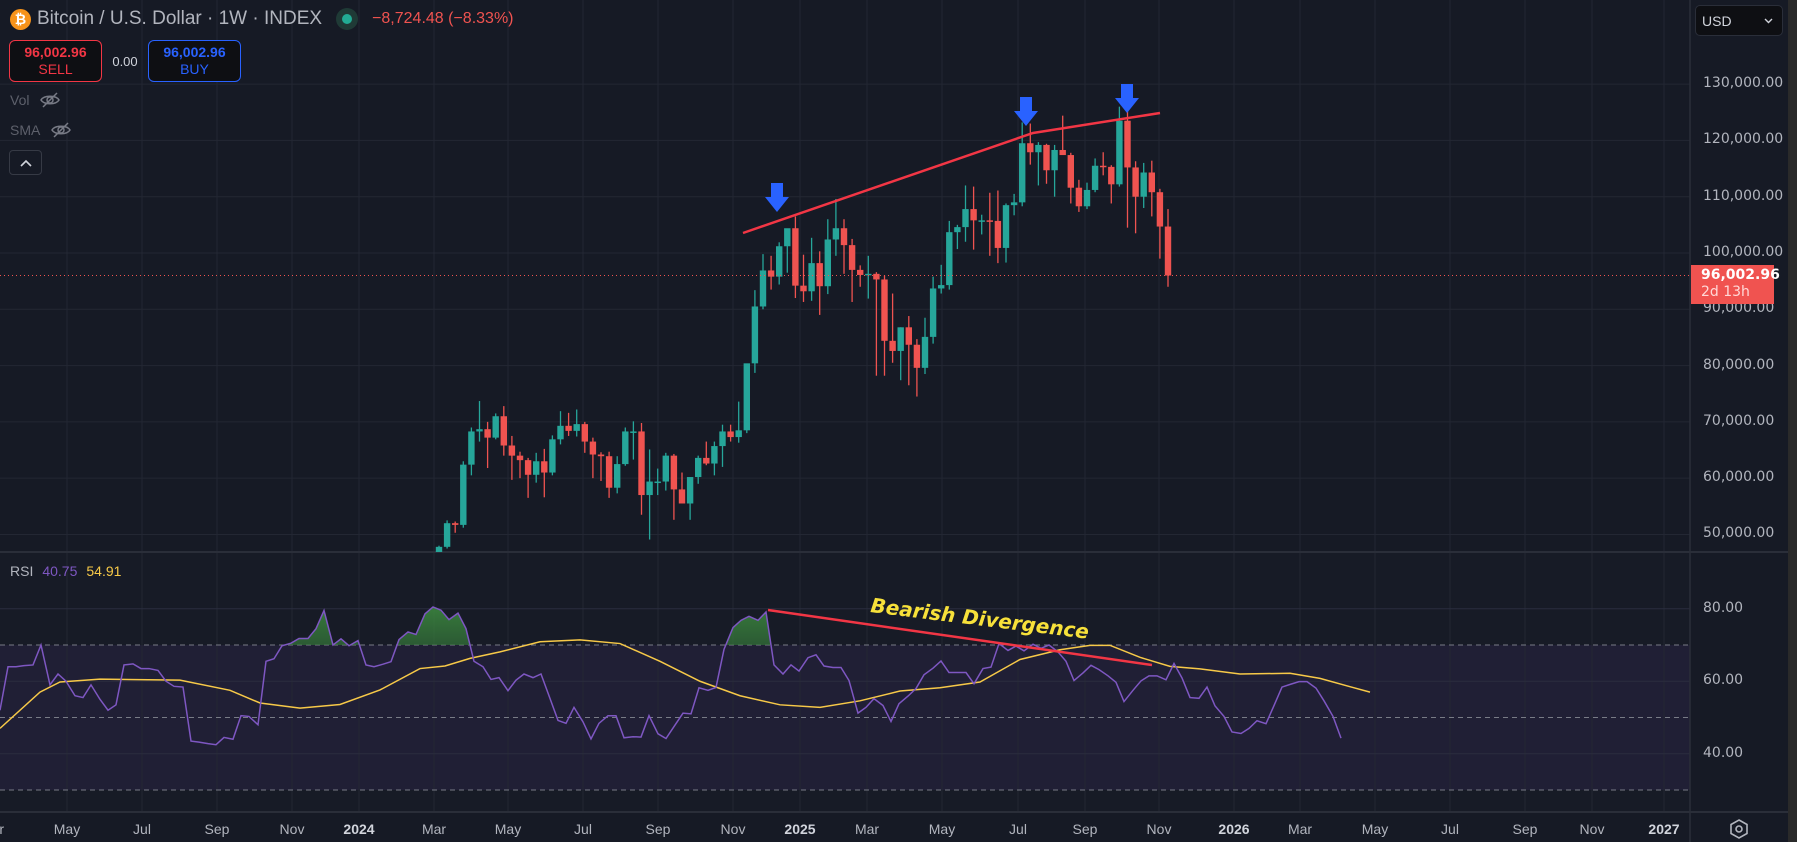  Describe the element at coordinates (1739, 829) in the screenshot. I see `gear-icon` at that location.